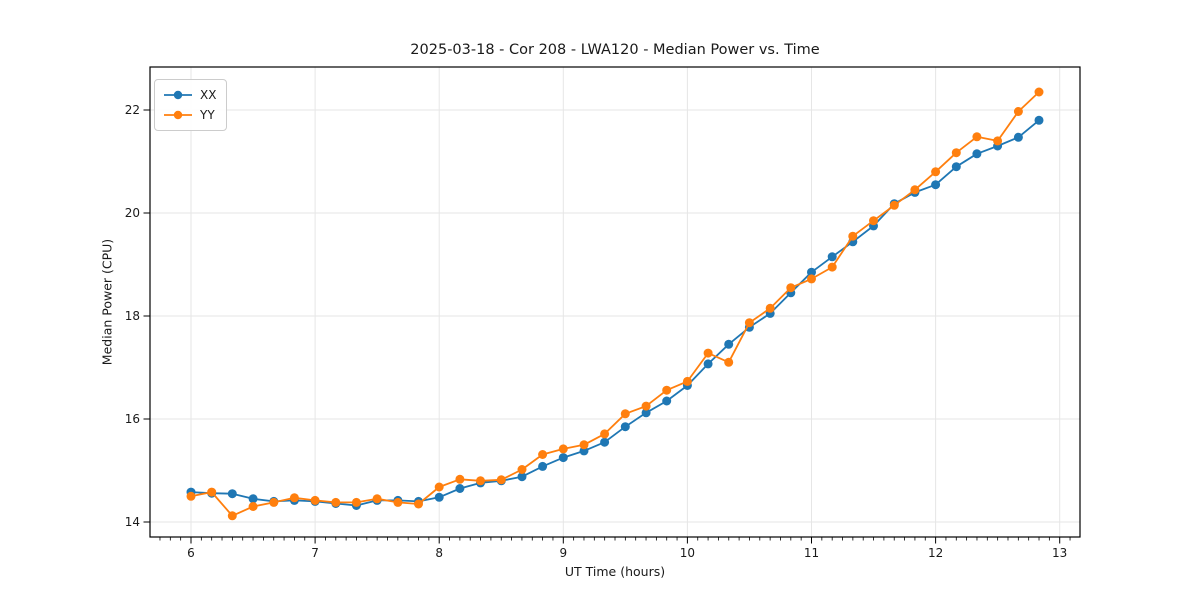  What do you see at coordinates (208, 95) in the screenshot?
I see `legend-label-xx: XX` at bounding box center [208, 95].